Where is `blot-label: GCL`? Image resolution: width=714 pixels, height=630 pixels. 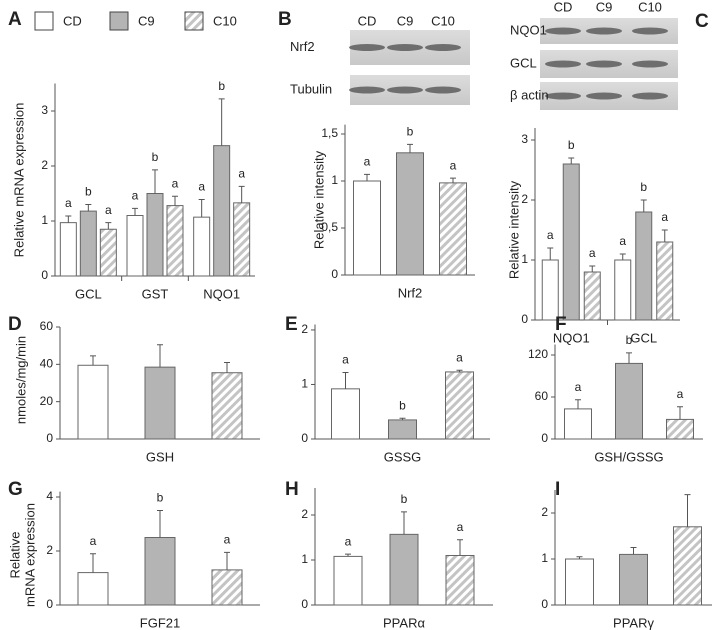
blot-label: GCL is located at coordinates (523, 62).